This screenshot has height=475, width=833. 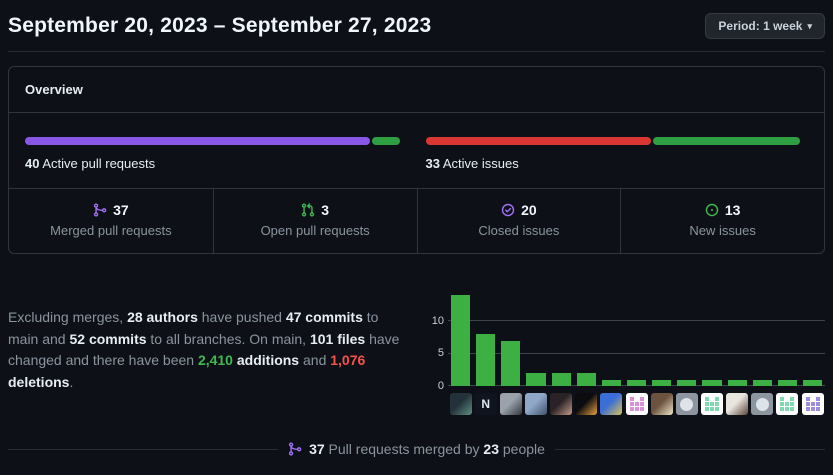 I want to click on avatar-photo-person-dark-teal, so click(x=460, y=404).